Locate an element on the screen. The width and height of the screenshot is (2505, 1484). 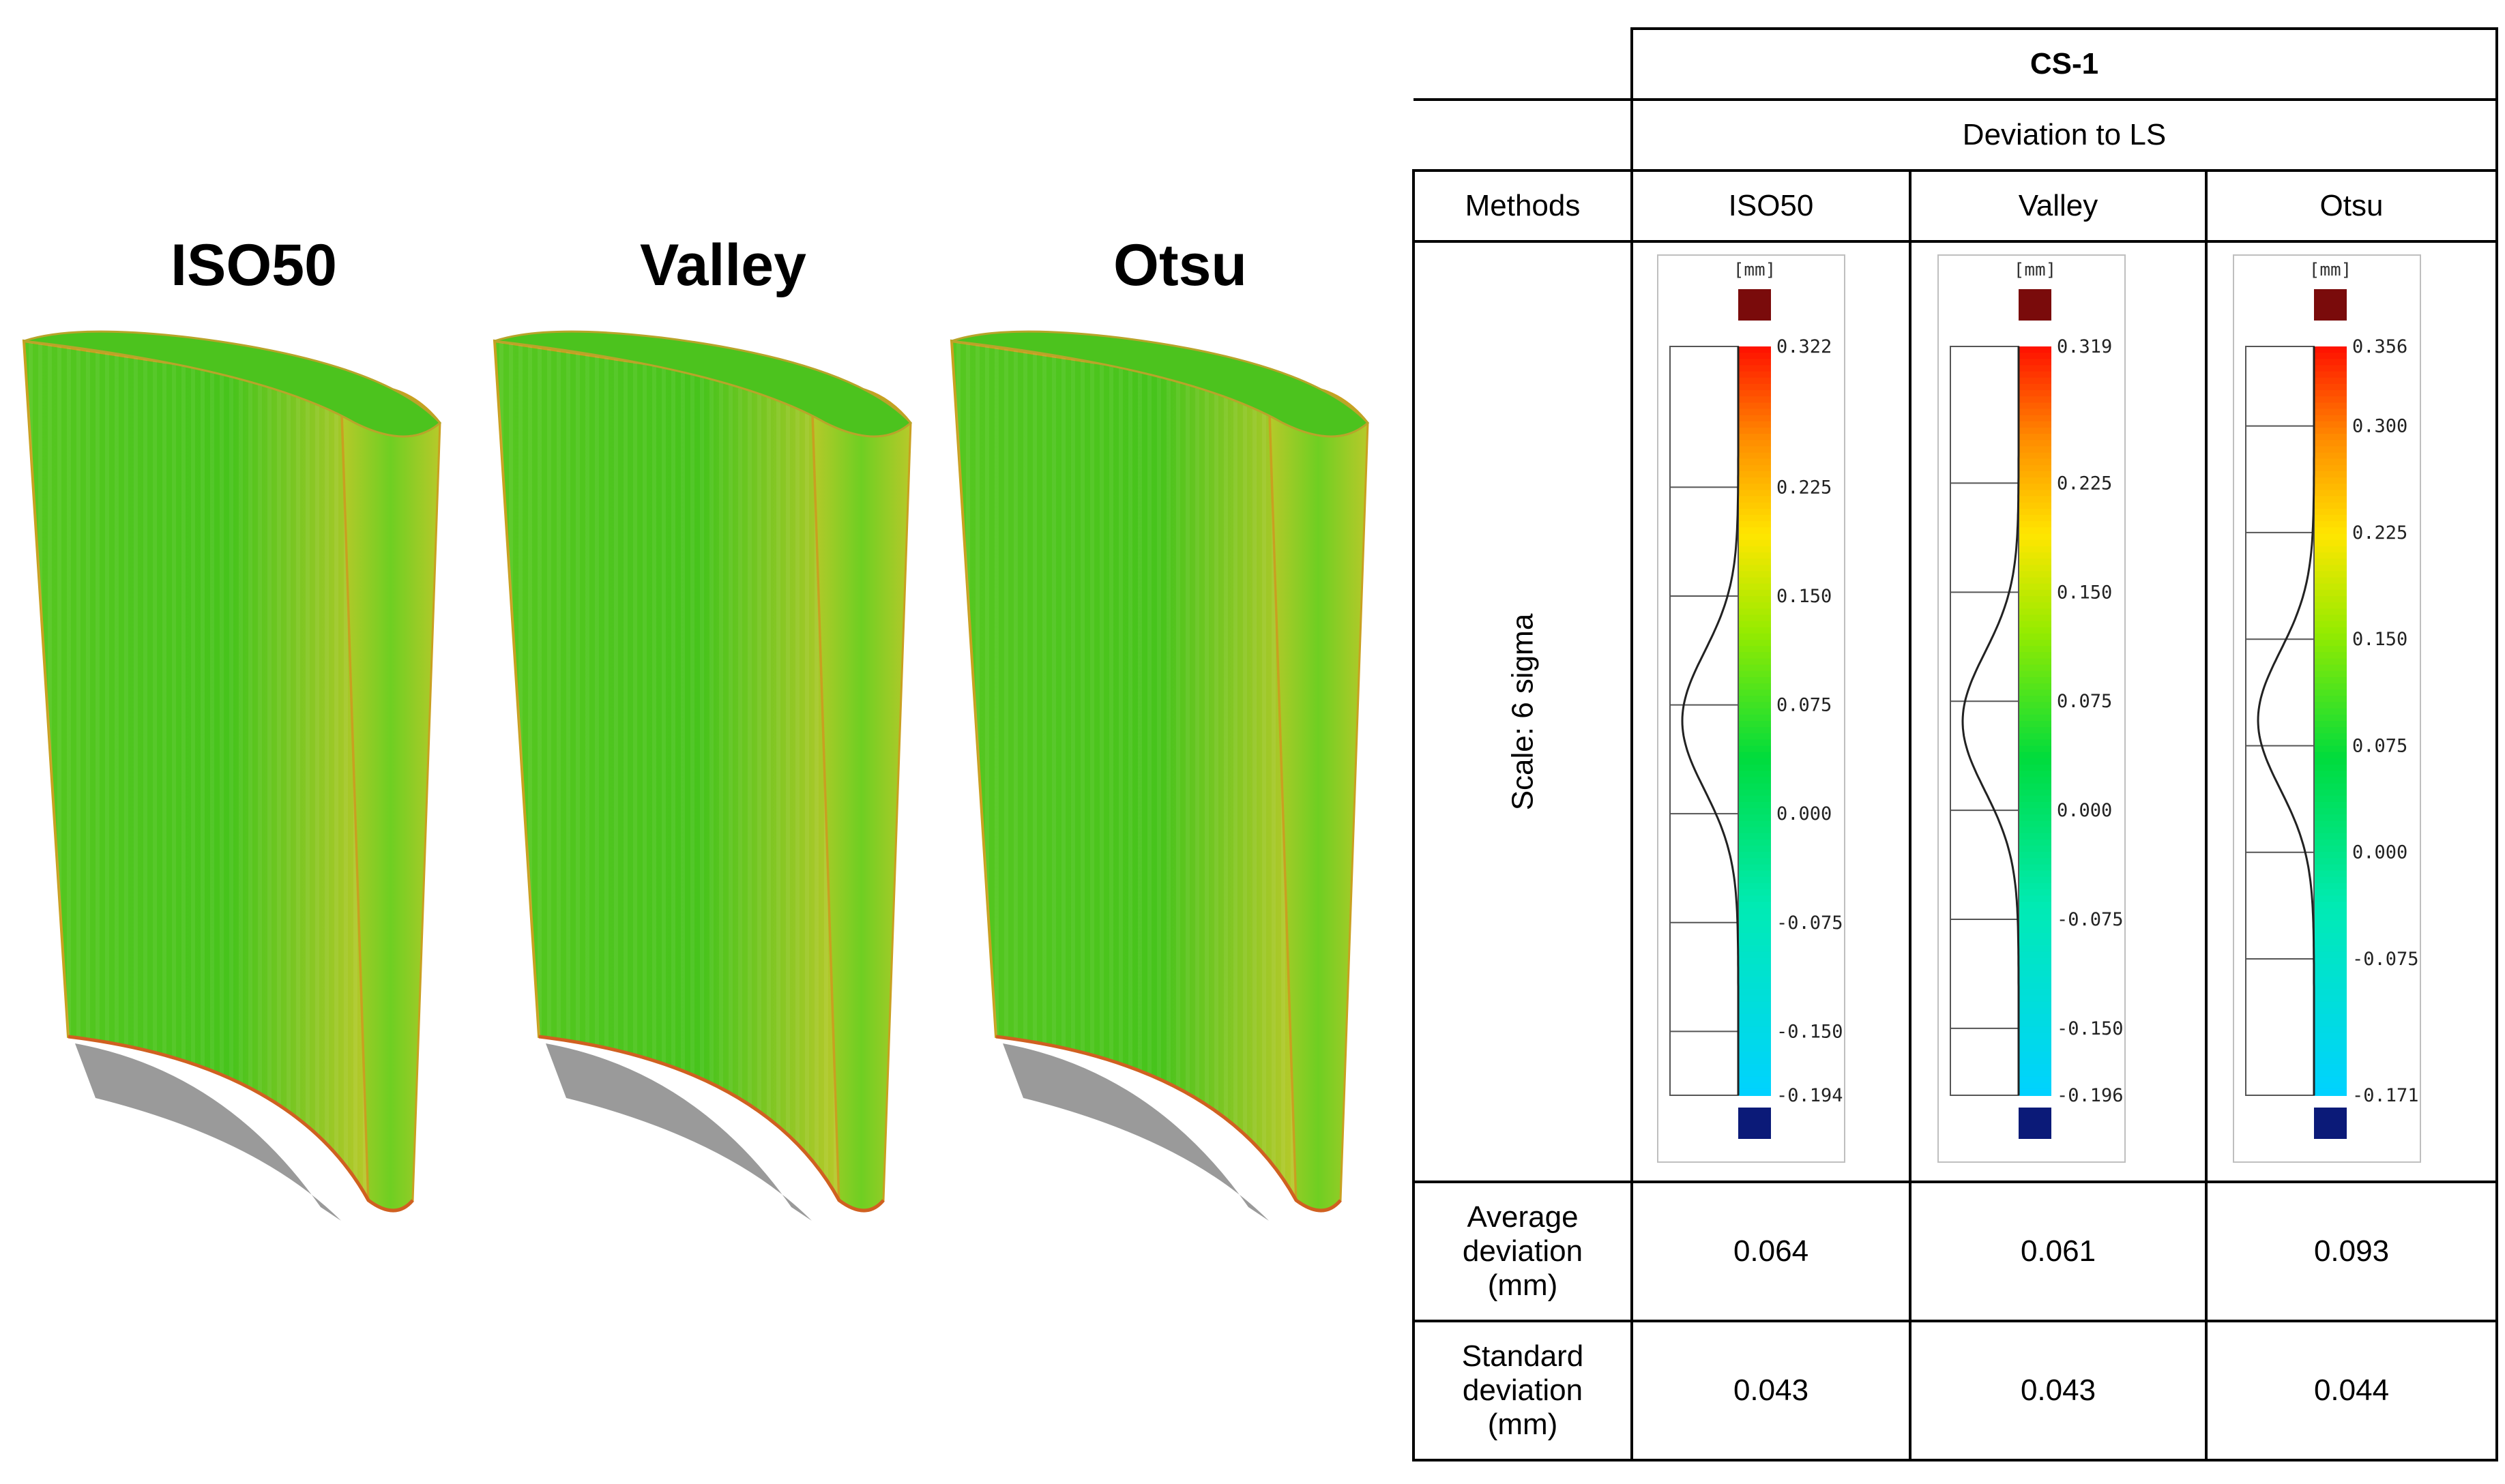
legend-unit: [mm] is located at coordinates (2330, 270).